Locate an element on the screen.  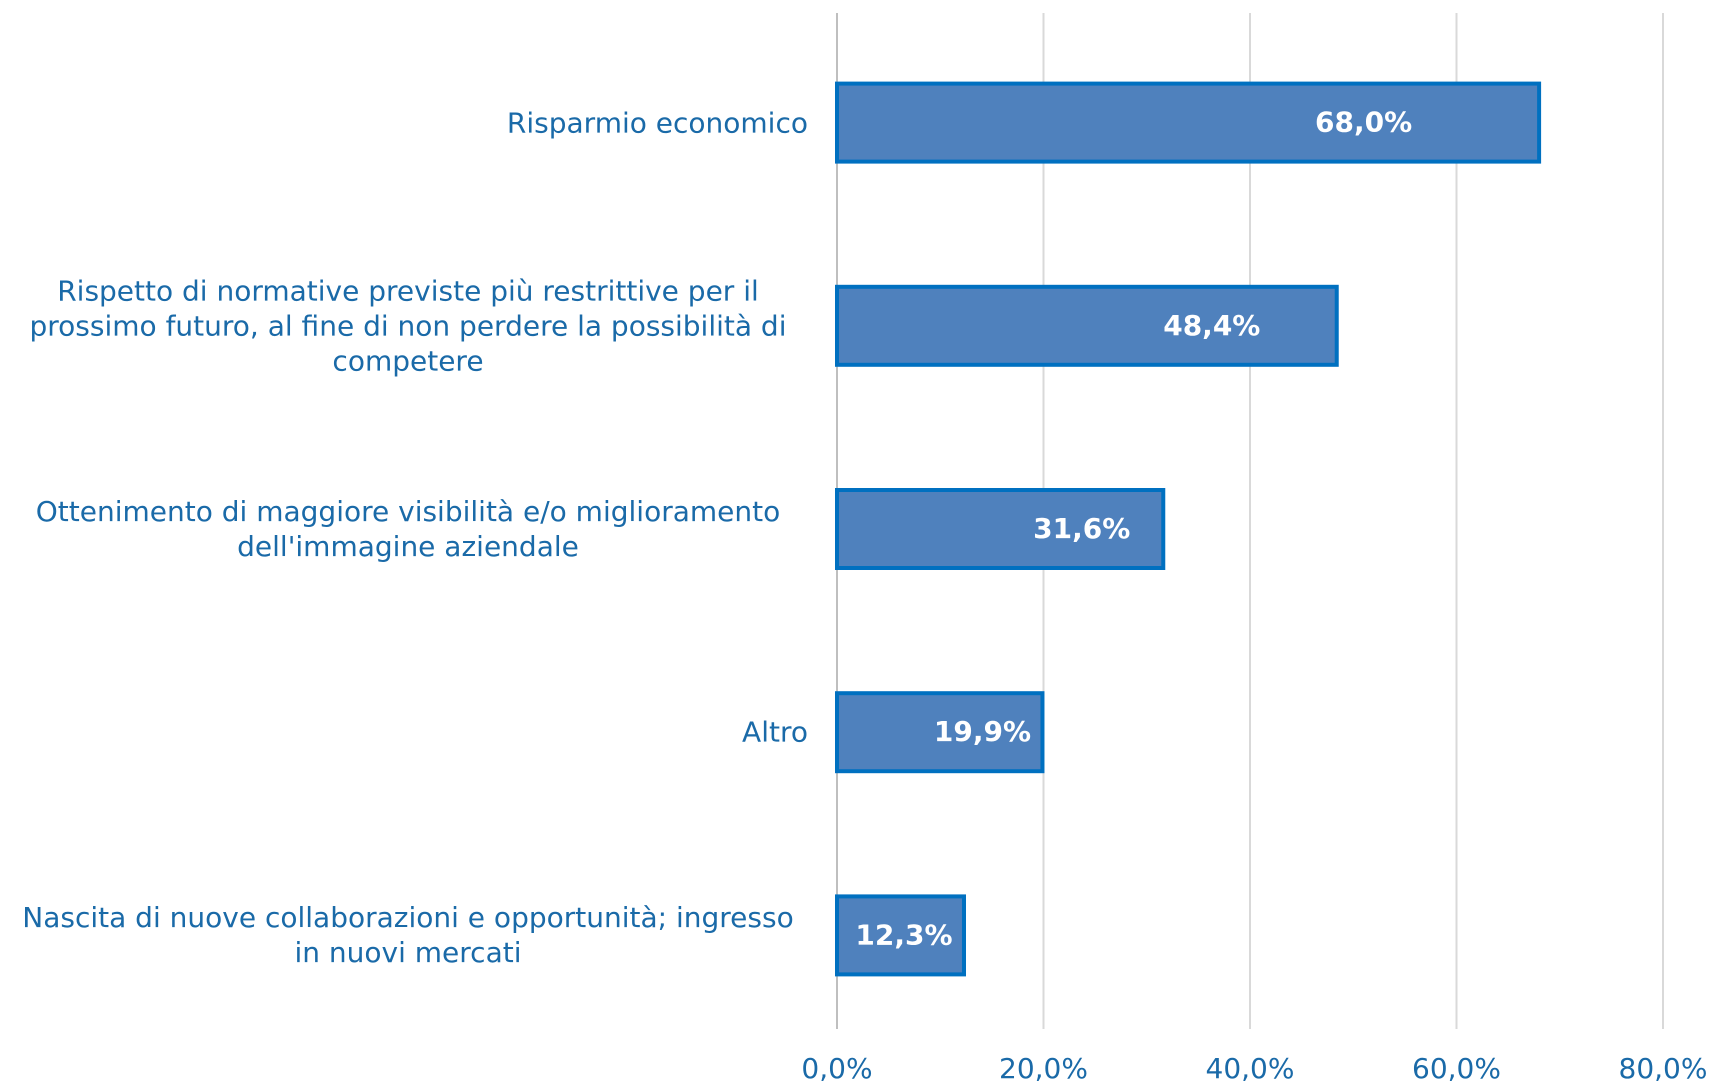
data-label: 19,9% is located at coordinates (982, 731).